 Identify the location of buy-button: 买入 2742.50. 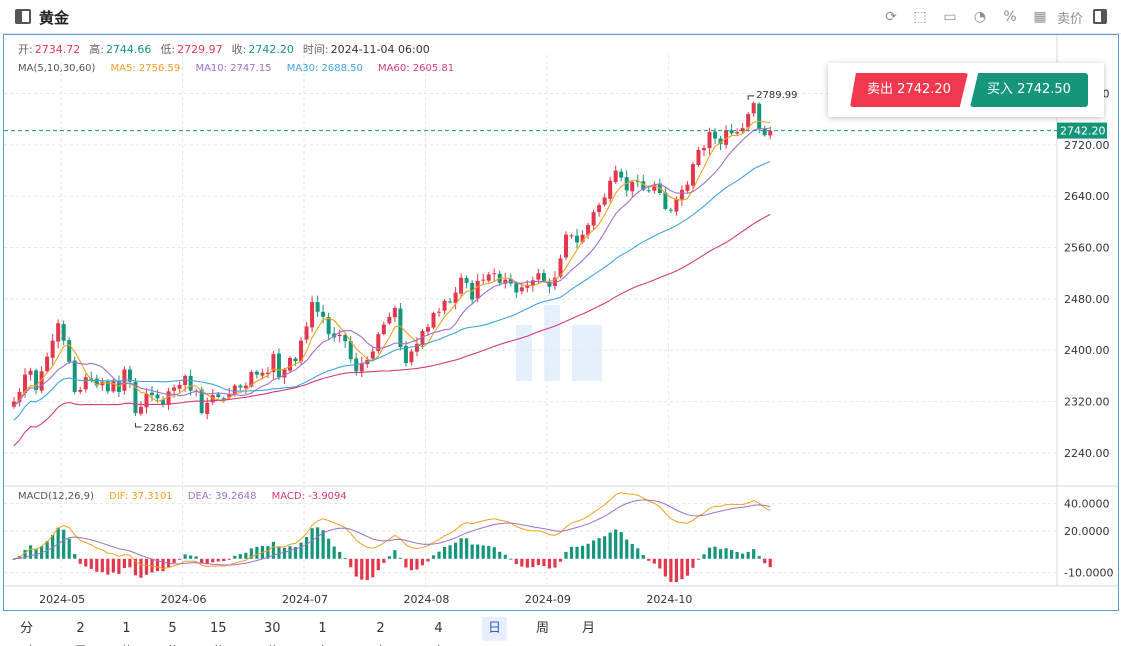
(1029, 90).